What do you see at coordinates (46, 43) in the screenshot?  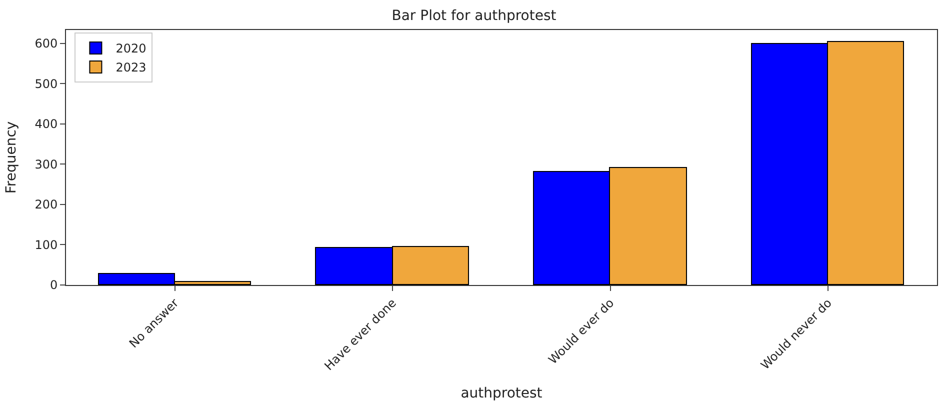 I see `y-tick-label: 600` at bounding box center [46, 43].